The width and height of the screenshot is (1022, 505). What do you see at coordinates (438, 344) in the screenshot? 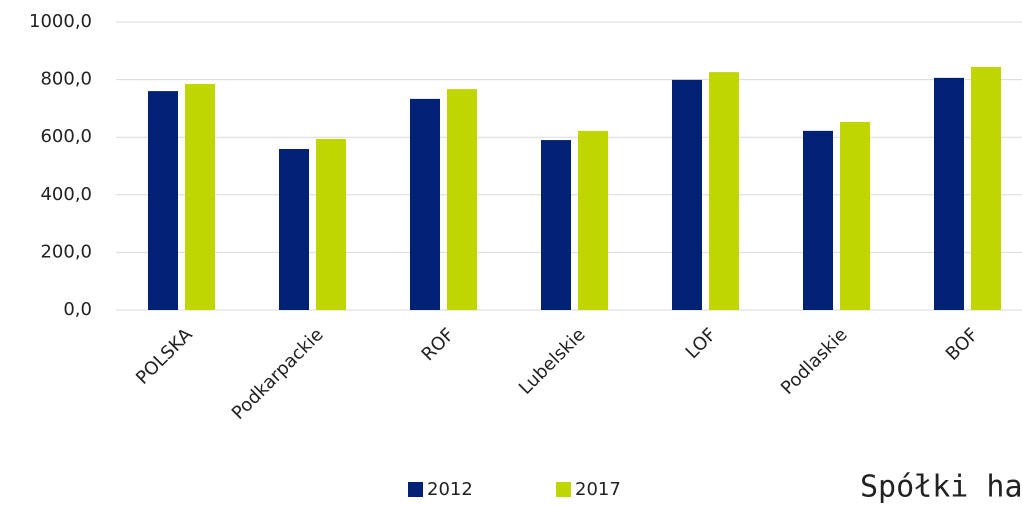
I see `x-tick-label: ROF` at bounding box center [438, 344].